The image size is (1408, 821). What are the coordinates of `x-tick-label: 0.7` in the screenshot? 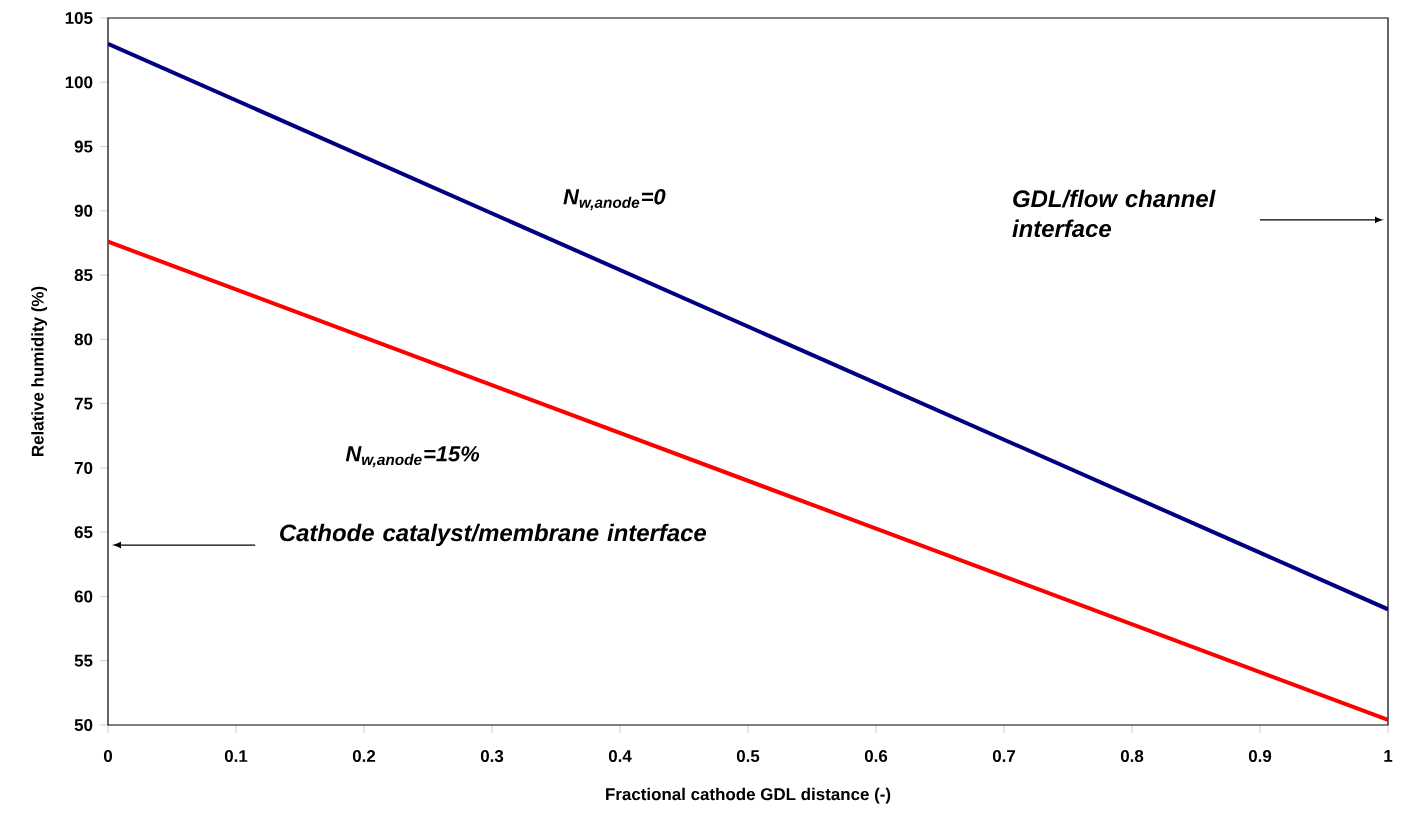 It's located at (1004, 756).